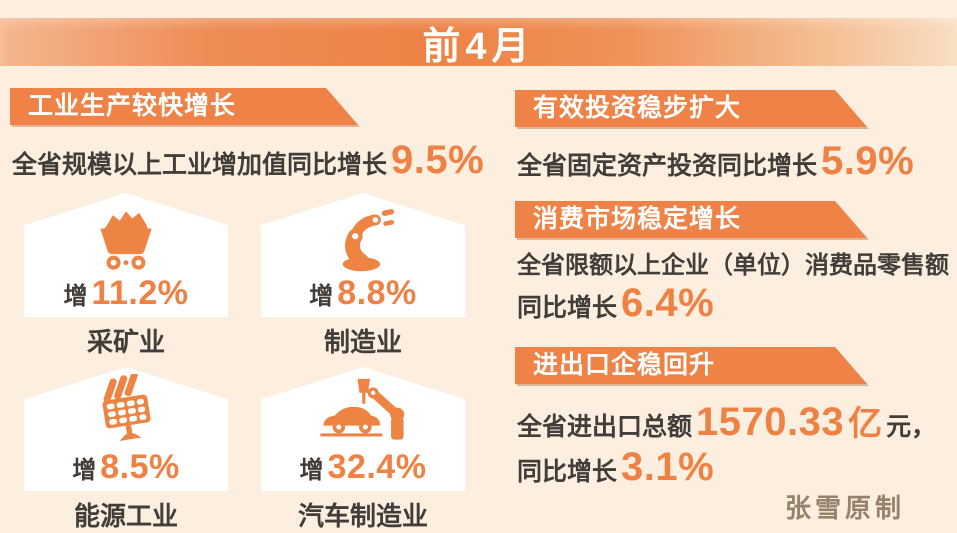 The image size is (957, 533). Describe the element at coordinates (770, 422) in the screenshot. I see `trade-line1-value: 1570.33` at that location.